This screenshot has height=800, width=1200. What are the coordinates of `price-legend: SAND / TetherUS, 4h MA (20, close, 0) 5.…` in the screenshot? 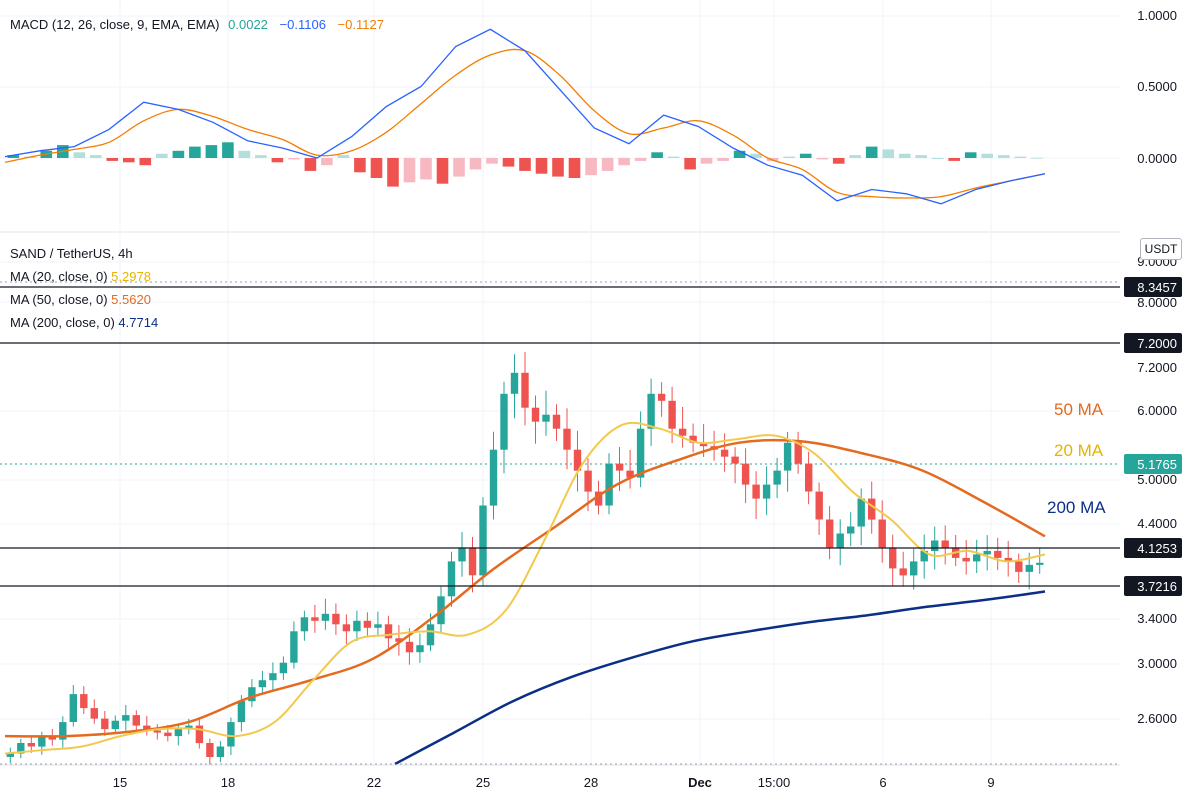 It's located at (84, 288).